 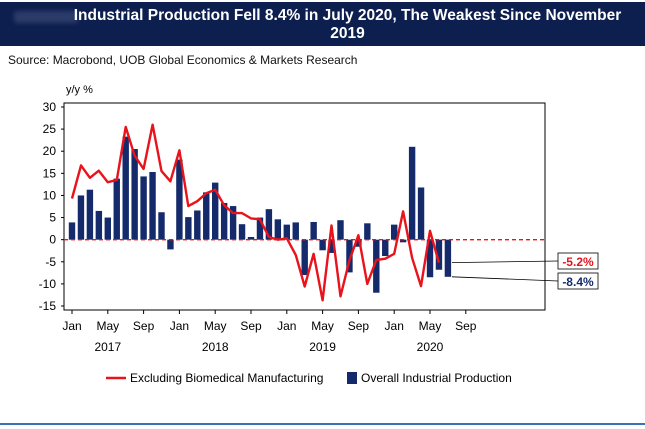 I want to click on y-tick-label: -5, so click(x=50, y=262).